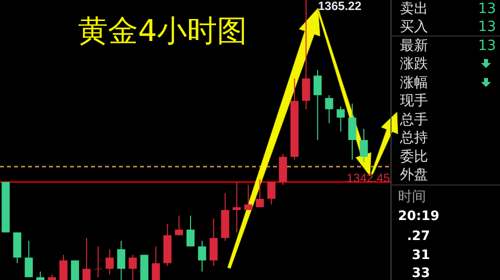 The width and height of the screenshot is (500, 280). I want to click on text: 卖出, so click(414, 9).